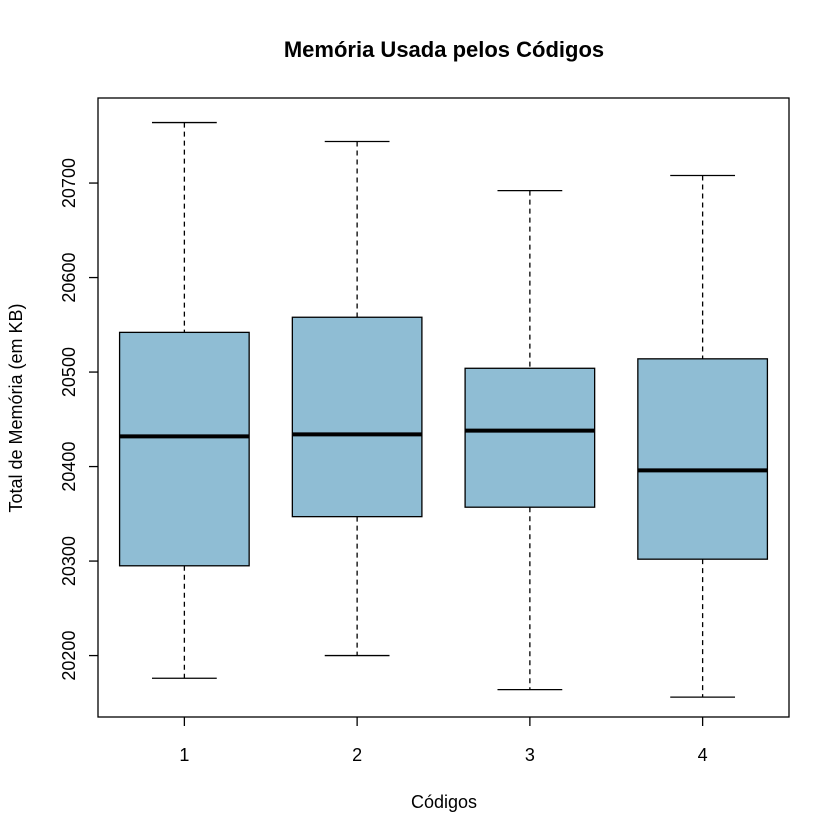  Describe the element at coordinates (69, 278) in the screenshot. I see `y-tick-label-20600: 20600` at that location.